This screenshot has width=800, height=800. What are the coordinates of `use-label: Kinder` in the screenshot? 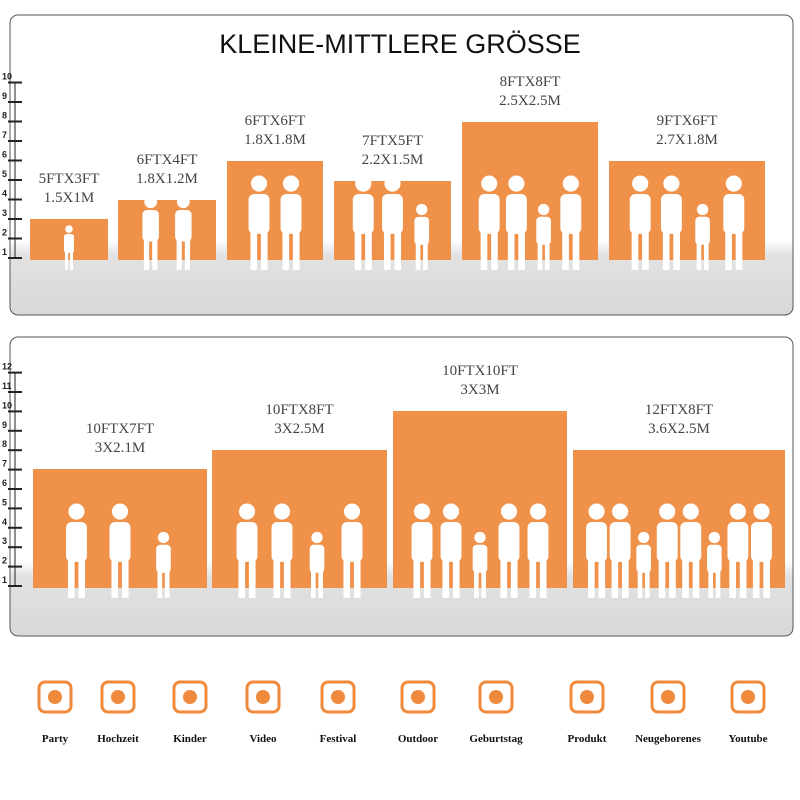 It's located at (190, 739).